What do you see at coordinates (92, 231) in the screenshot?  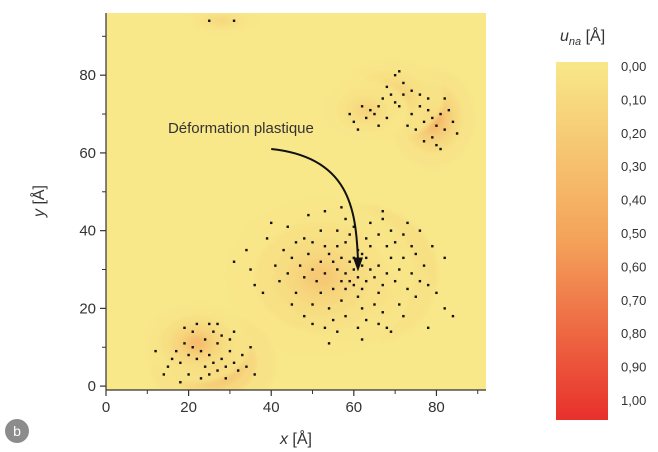 I see `y-ticks: 0 20 40 60 80` at bounding box center [92, 231].